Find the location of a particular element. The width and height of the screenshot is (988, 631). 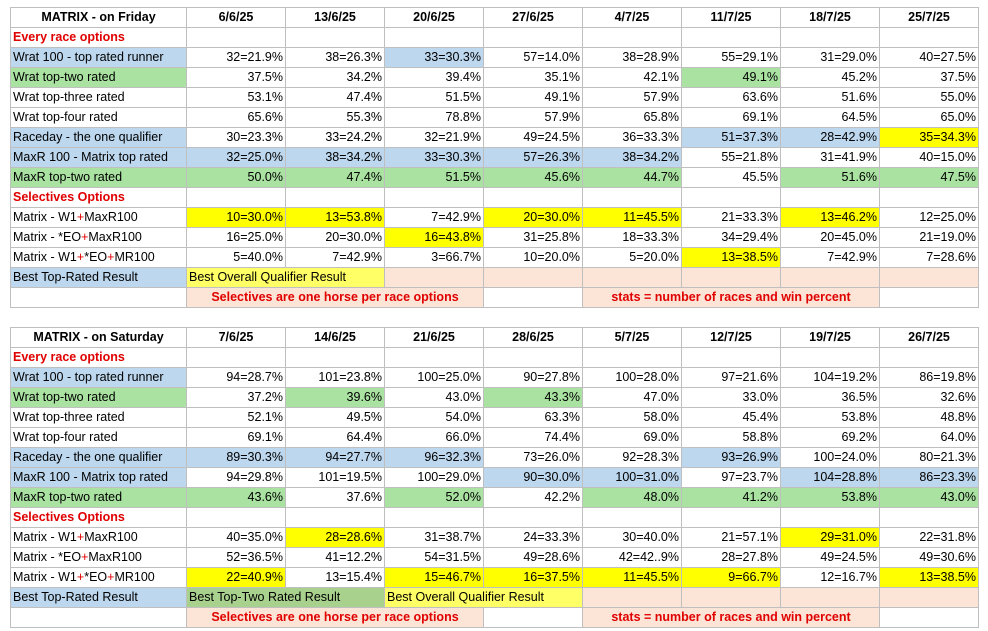

data-cell: 100=29.0% is located at coordinates (434, 477).